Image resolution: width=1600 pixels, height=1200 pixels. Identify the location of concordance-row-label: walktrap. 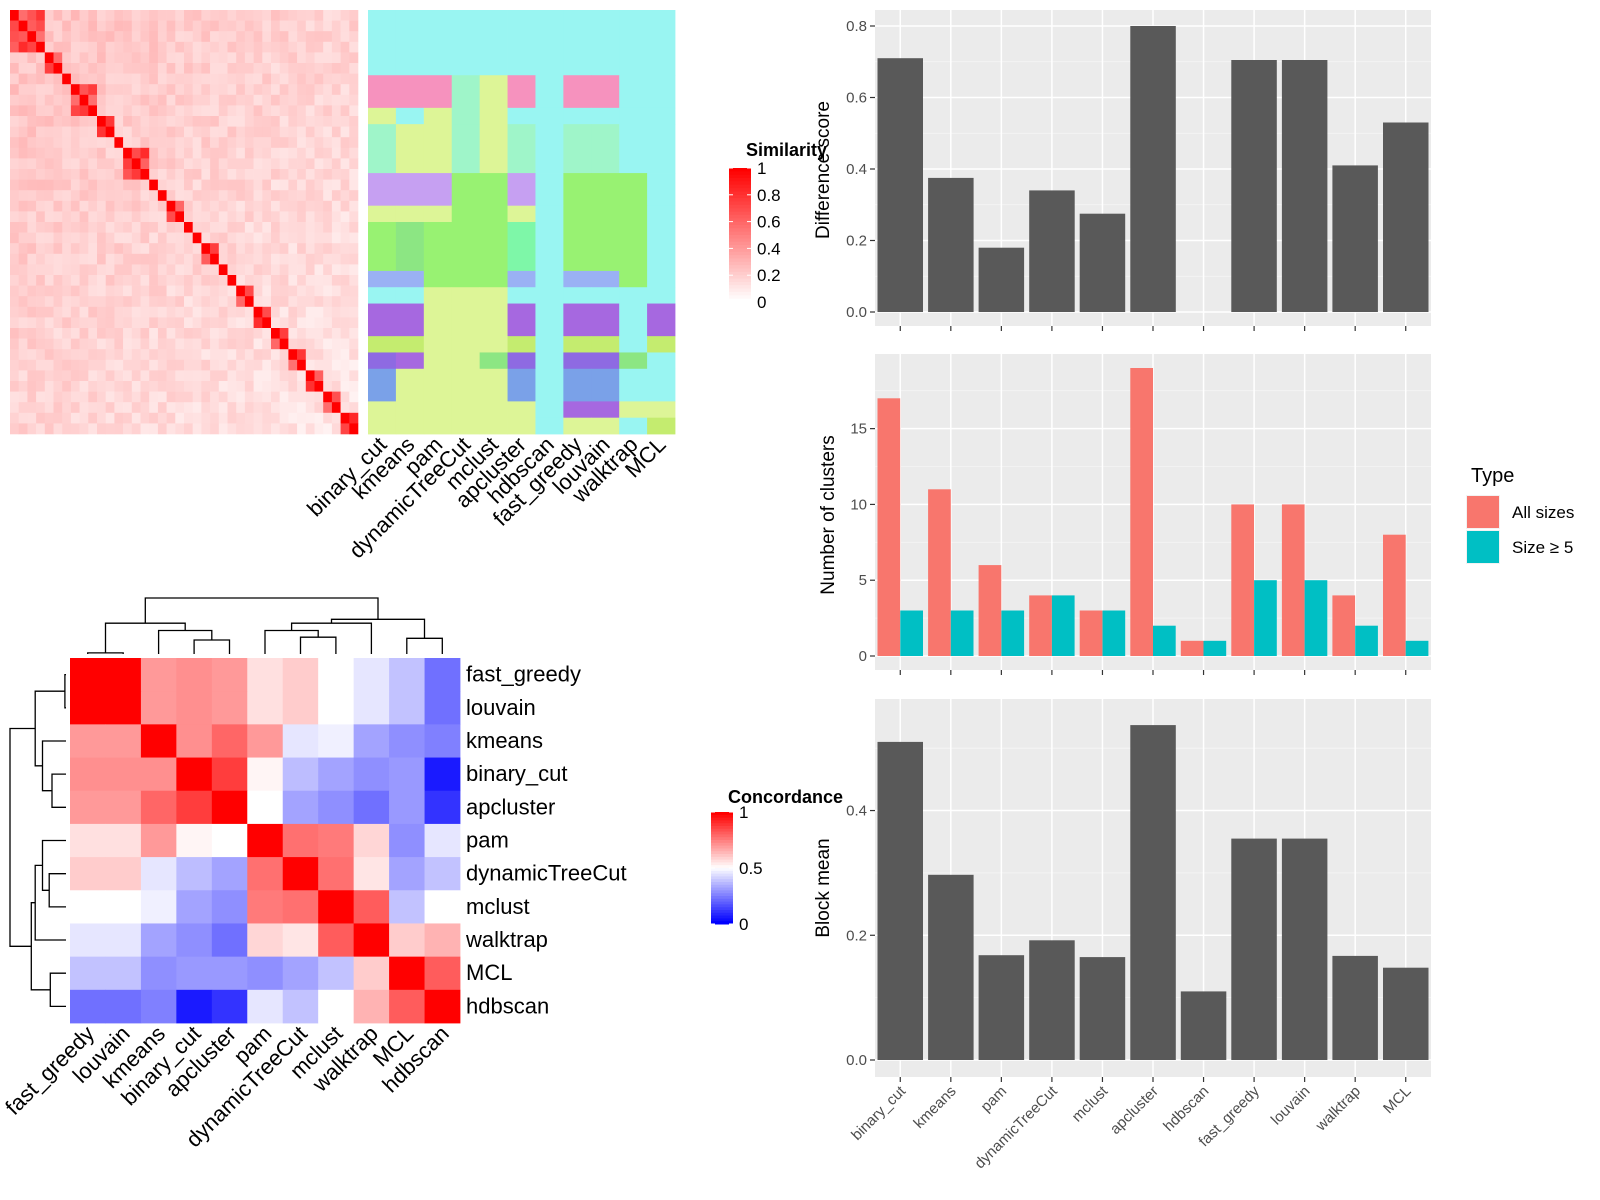
(506, 939).